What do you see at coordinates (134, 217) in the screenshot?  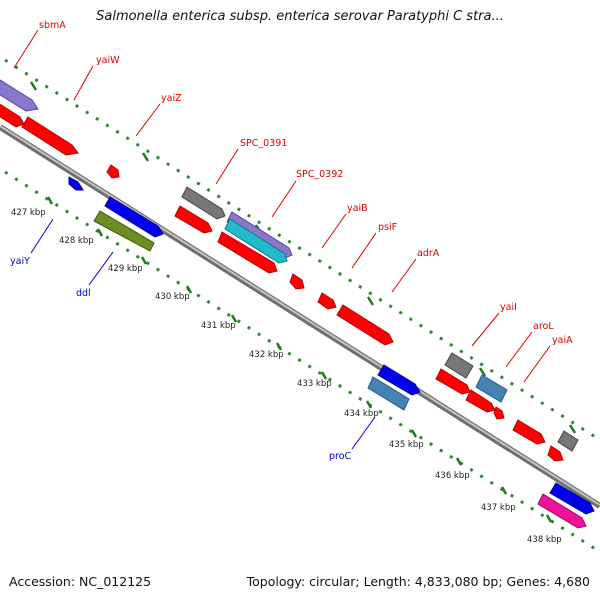 I see `gene-ddl-right` at bounding box center [134, 217].